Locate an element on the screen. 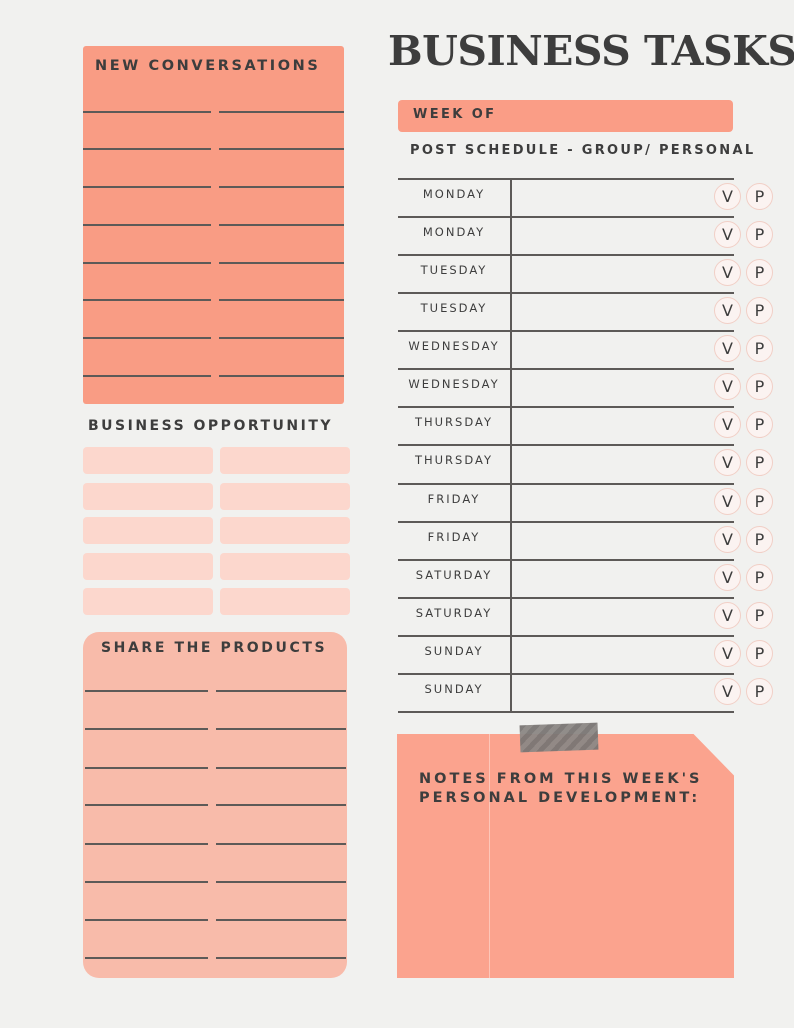 Image resolution: width=794 pixels, height=1028 pixels. schedule-day-label: FRIDAY is located at coordinates (454, 499).